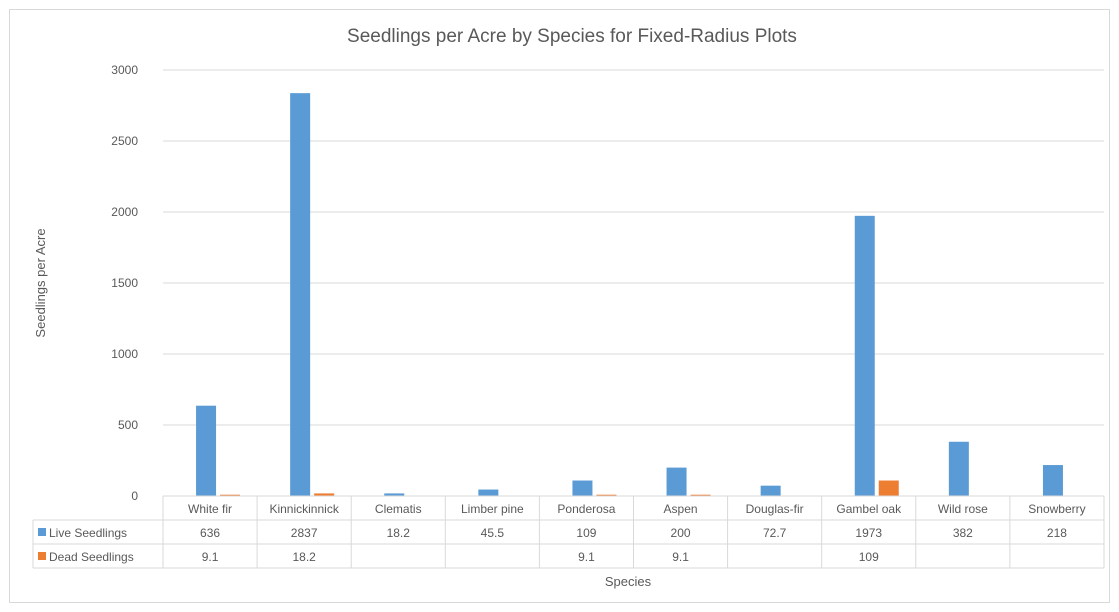  I want to click on data-label: 1973, so click(868, 533).